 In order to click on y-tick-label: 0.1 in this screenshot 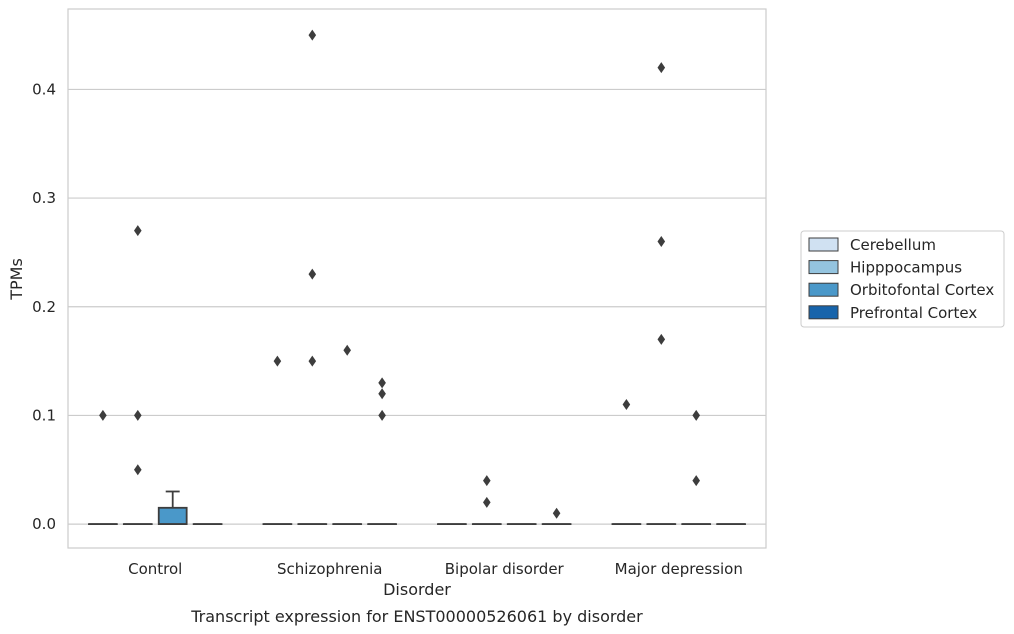, I will do `click(44, 415)`.